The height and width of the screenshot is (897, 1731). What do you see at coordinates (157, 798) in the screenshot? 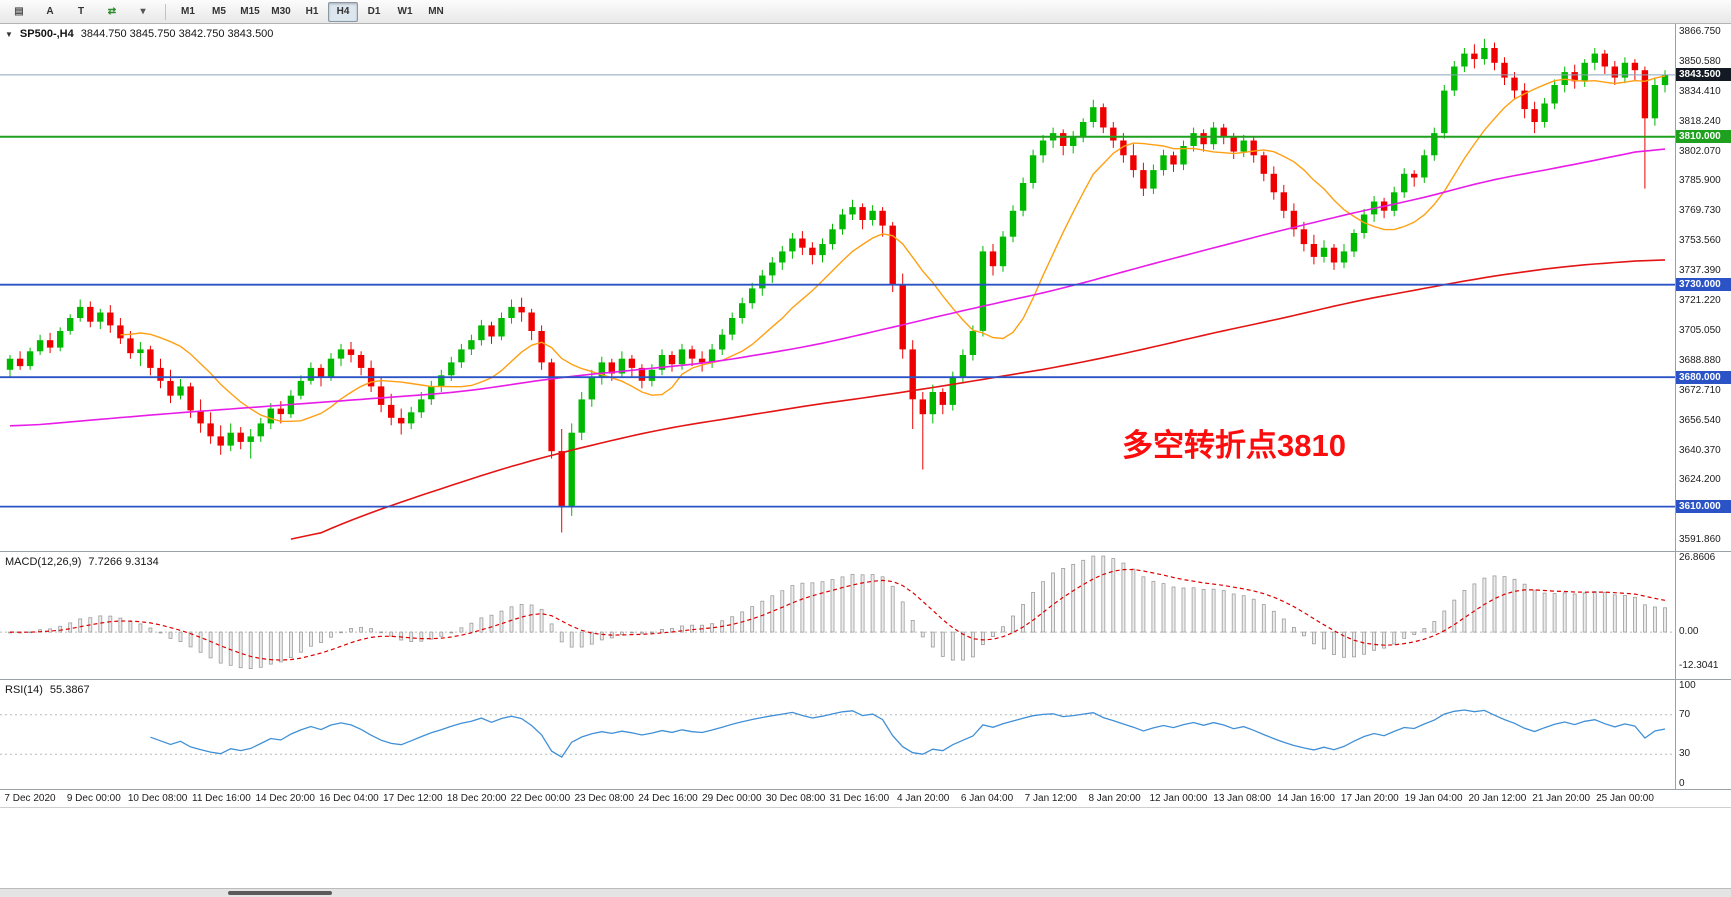
I see `time-axis-label: 10 Dec 08:00` at bounding box center [157, 798].